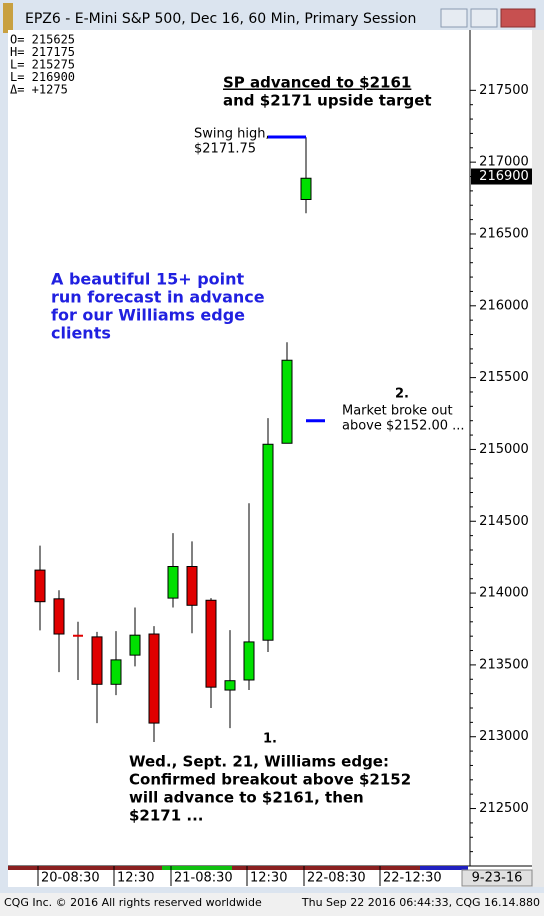 The height and width of the screenshot is (916, 544). What do you see at coordinates (504, 449) in the screenshot?
I see `y-tick-label: 215000` at bounding box center [504, 449].